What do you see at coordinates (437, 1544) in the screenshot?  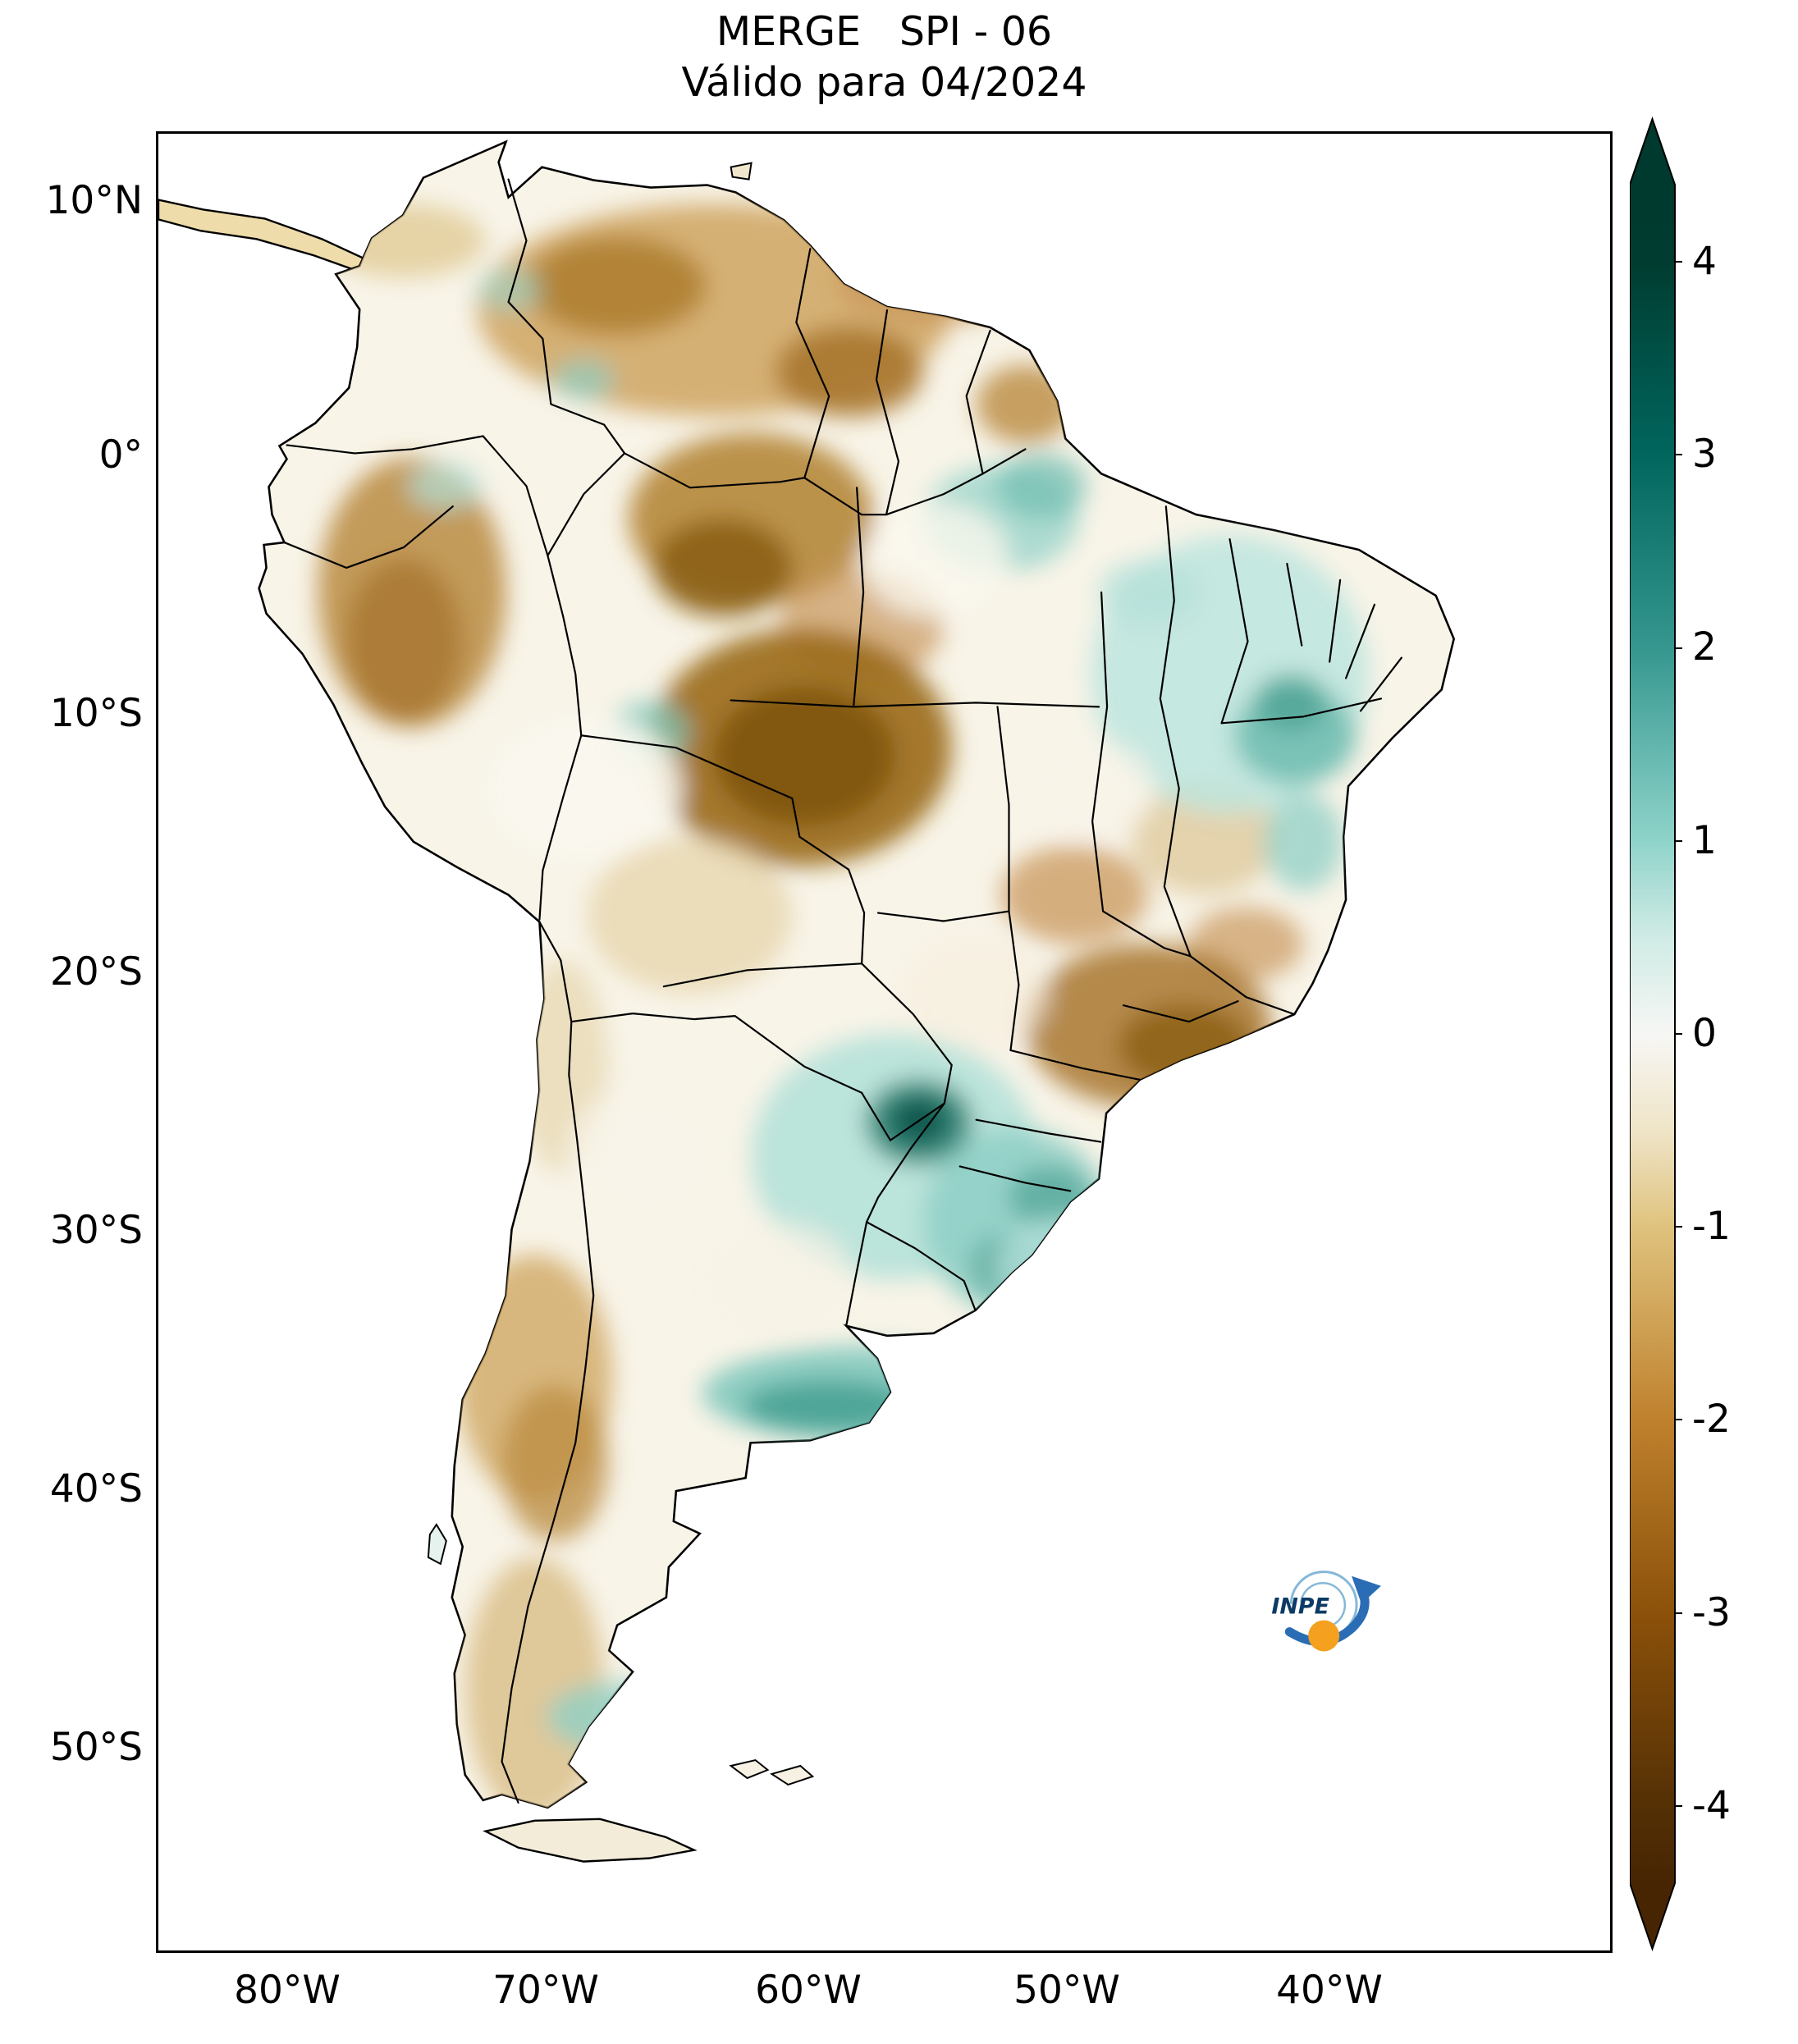 I see `chiloe-island` at bounding box center [437, 1544].